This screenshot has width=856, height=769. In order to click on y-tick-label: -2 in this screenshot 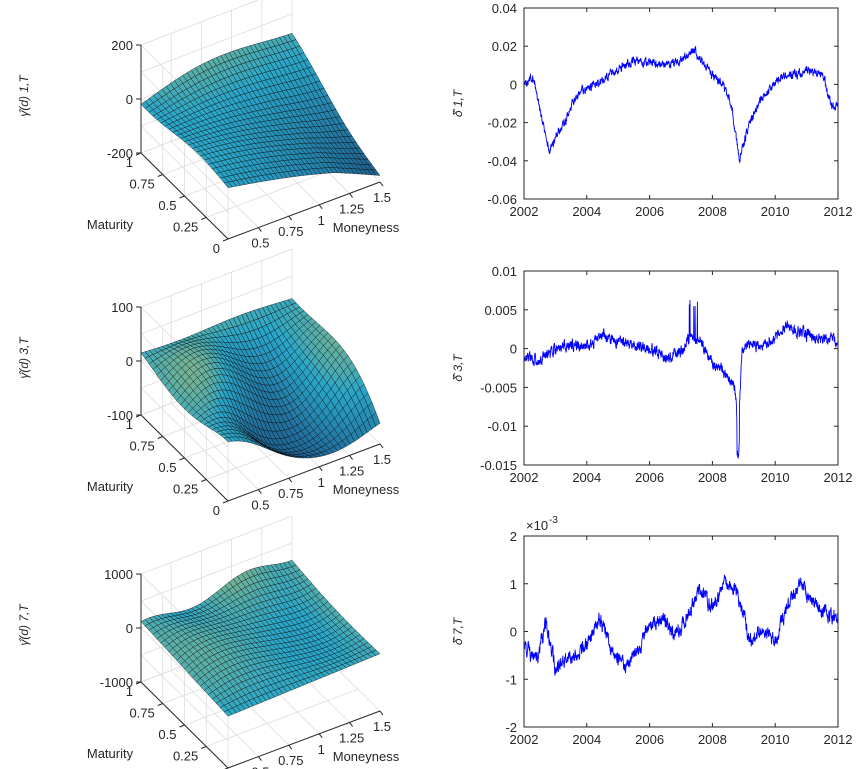, I will do `click(511, 727)`.